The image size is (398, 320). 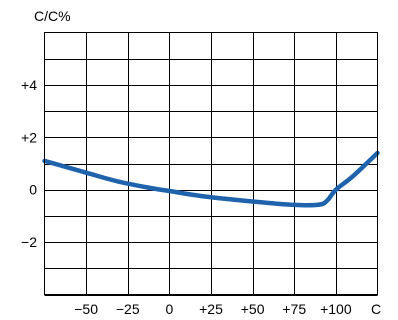 I want to click on x-tick-label: +25, so click(x=211, y=309).